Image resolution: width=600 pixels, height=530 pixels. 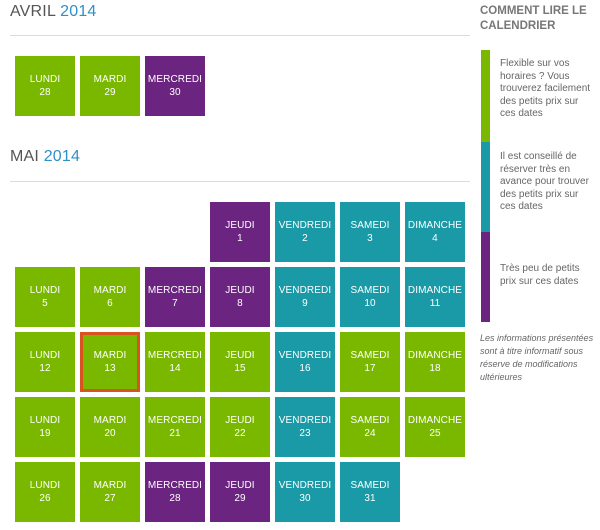 What do you see at coordinates (370, 427) in the screenshot?
I see `day-cell: SAMEDI 24` at bounding box center [370, 427].